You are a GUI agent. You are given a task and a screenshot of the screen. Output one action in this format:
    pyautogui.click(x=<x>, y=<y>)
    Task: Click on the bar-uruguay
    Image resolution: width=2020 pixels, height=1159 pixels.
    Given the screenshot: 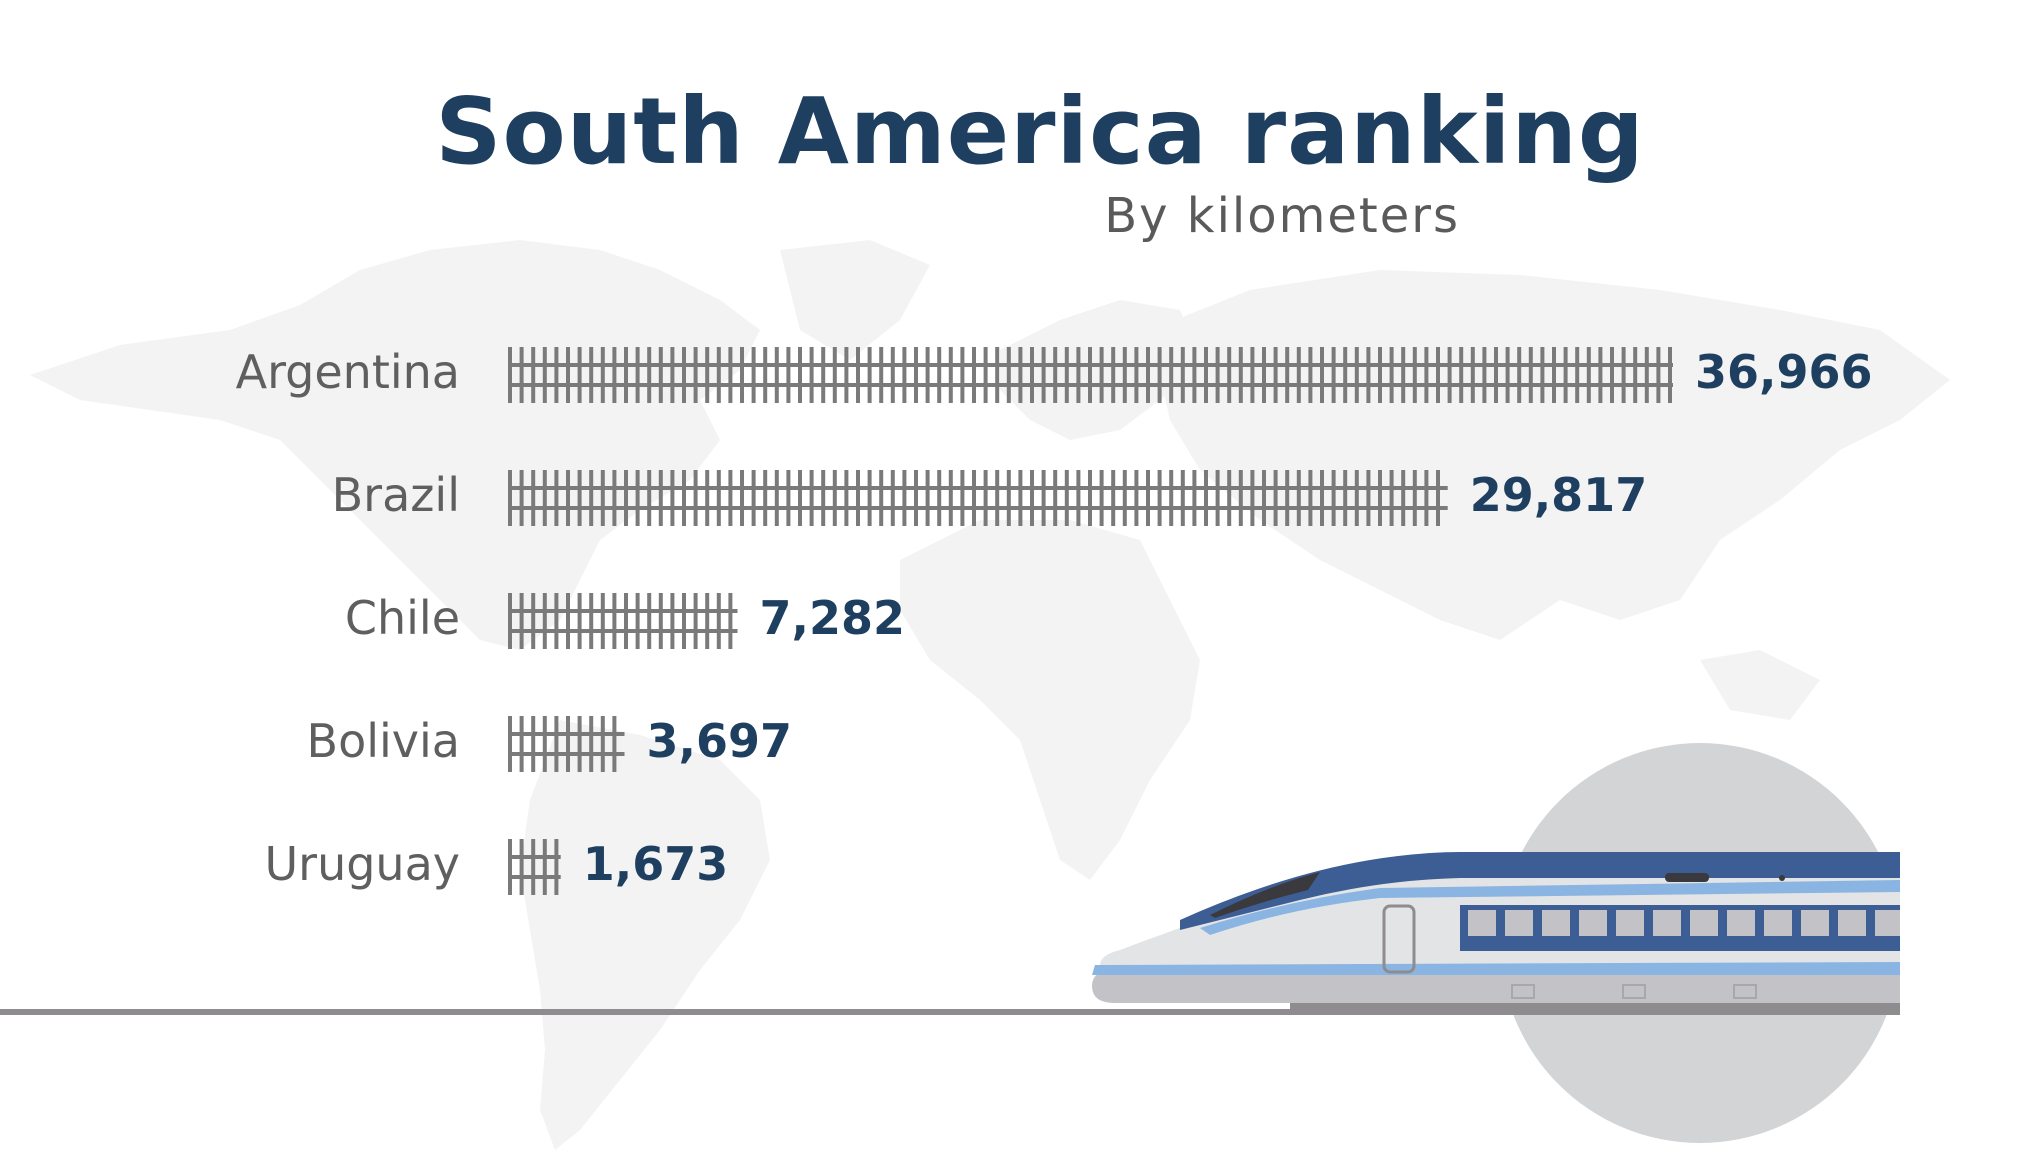 What is the action you would take?
    pyautogui.click(x=534, y=867)
    